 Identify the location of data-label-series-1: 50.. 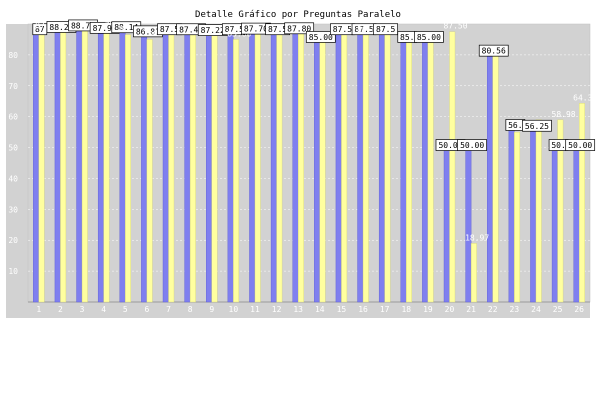
(558, 145).